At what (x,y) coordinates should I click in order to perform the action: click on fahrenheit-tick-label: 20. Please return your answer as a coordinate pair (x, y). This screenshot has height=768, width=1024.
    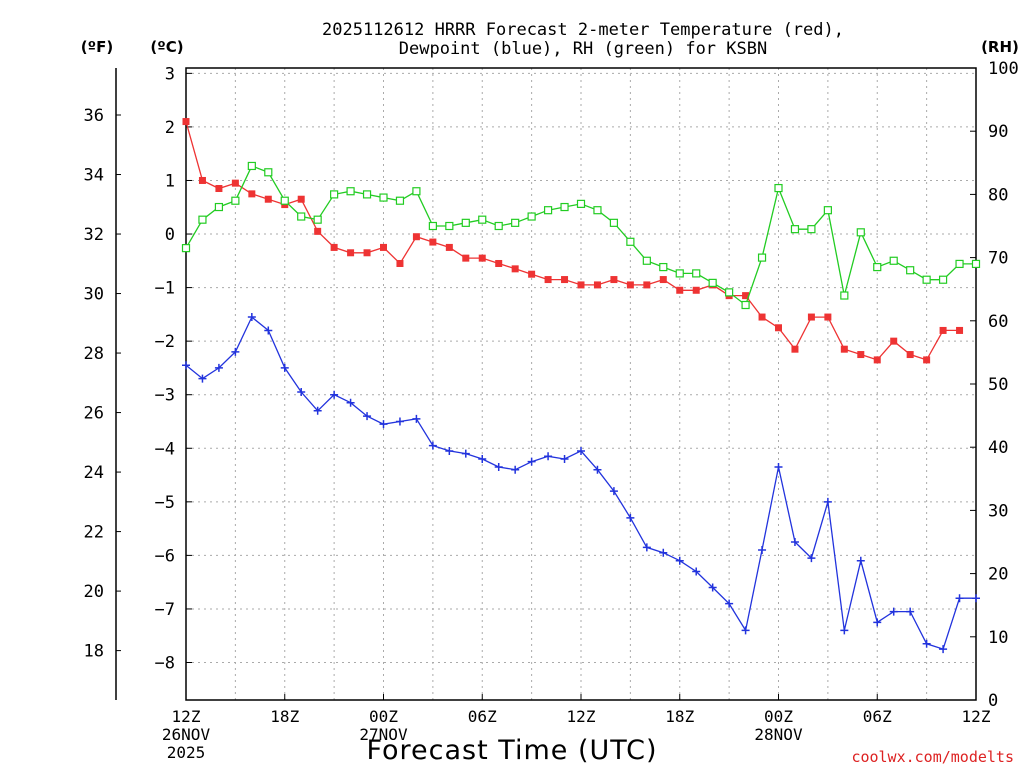
    Looking at the image, I should click on (94, 592).